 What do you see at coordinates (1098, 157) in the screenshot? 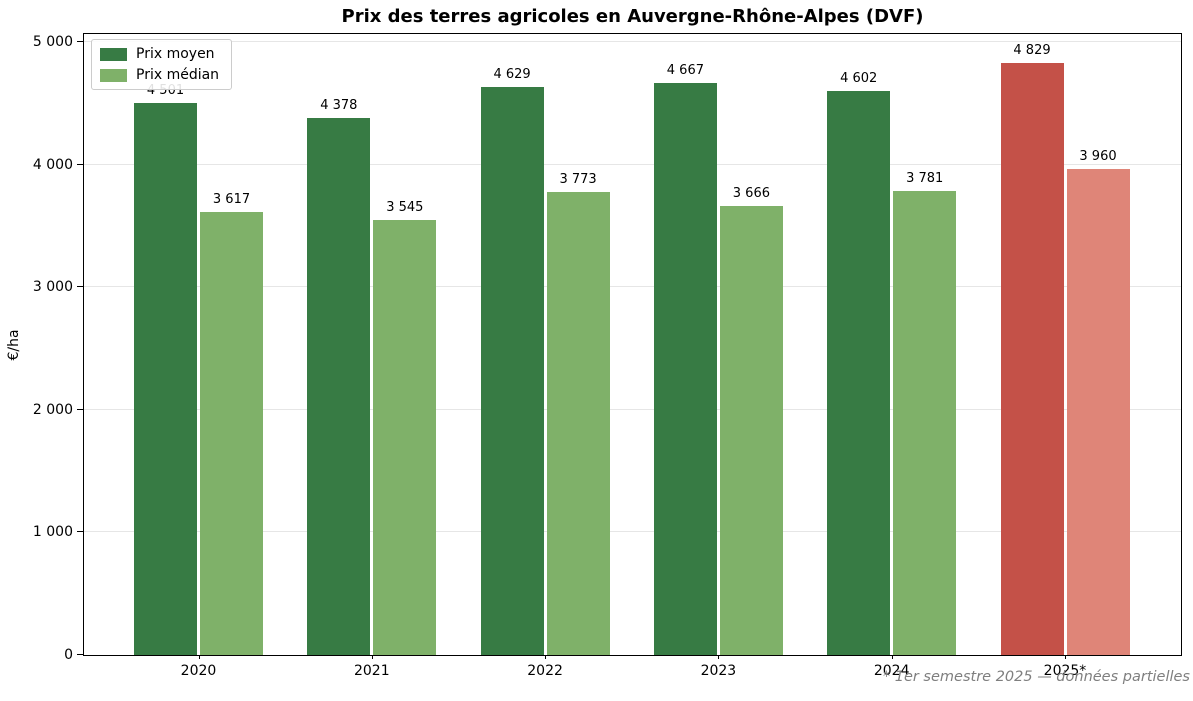
I see `bar-value-label: 3 960` at bounding box center [1098, 157].